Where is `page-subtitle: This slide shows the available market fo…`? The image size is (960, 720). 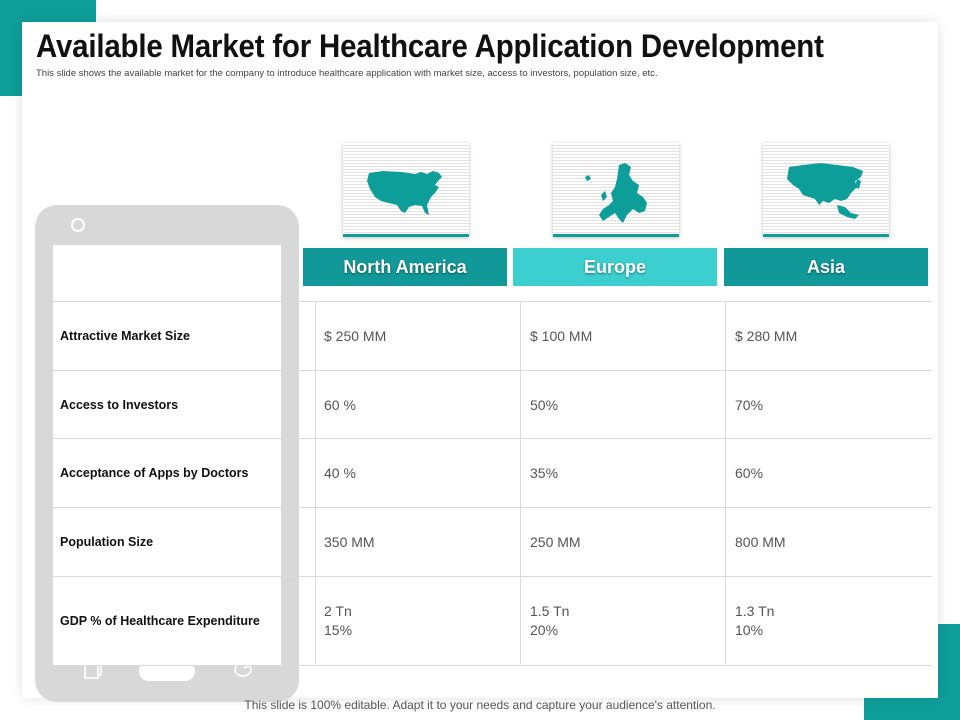
page-subtitle: This slide shows the available market fo… is located at coordinates (347, 73).